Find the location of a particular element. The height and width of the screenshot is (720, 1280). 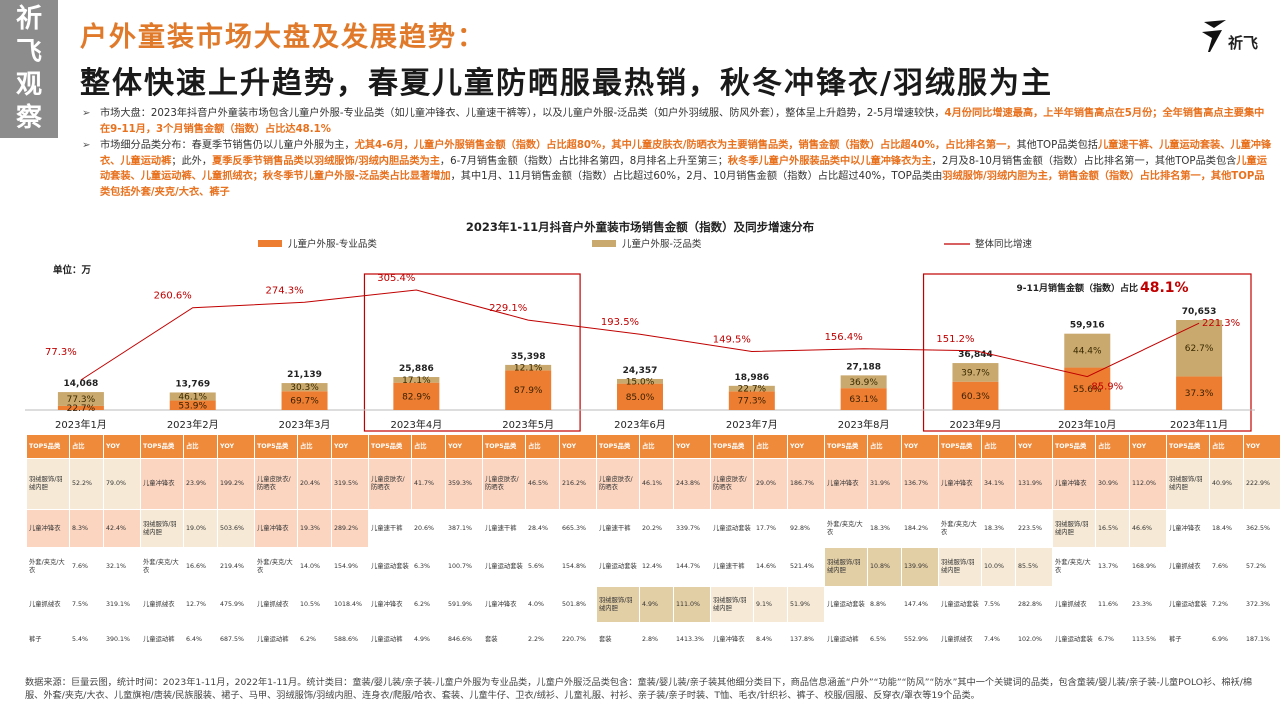

yoy-cell: 219.4% is located at coordinates (236, 567).